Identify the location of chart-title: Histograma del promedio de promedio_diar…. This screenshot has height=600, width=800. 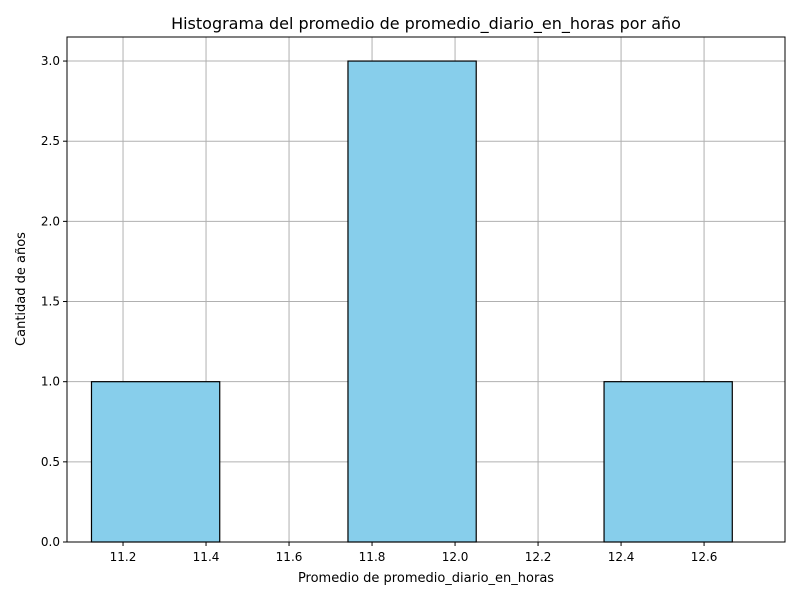
(426, 24).